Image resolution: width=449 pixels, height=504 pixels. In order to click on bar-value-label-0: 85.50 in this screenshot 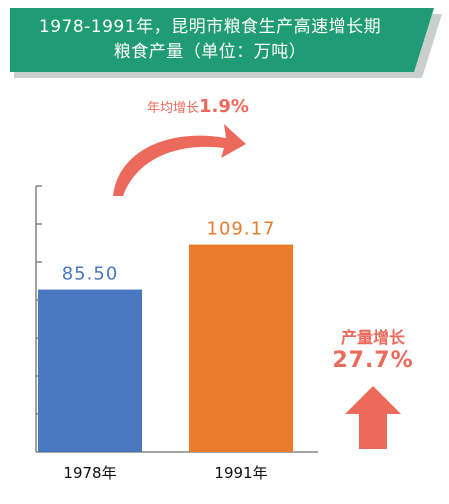, I will do `click(90, 274)`.